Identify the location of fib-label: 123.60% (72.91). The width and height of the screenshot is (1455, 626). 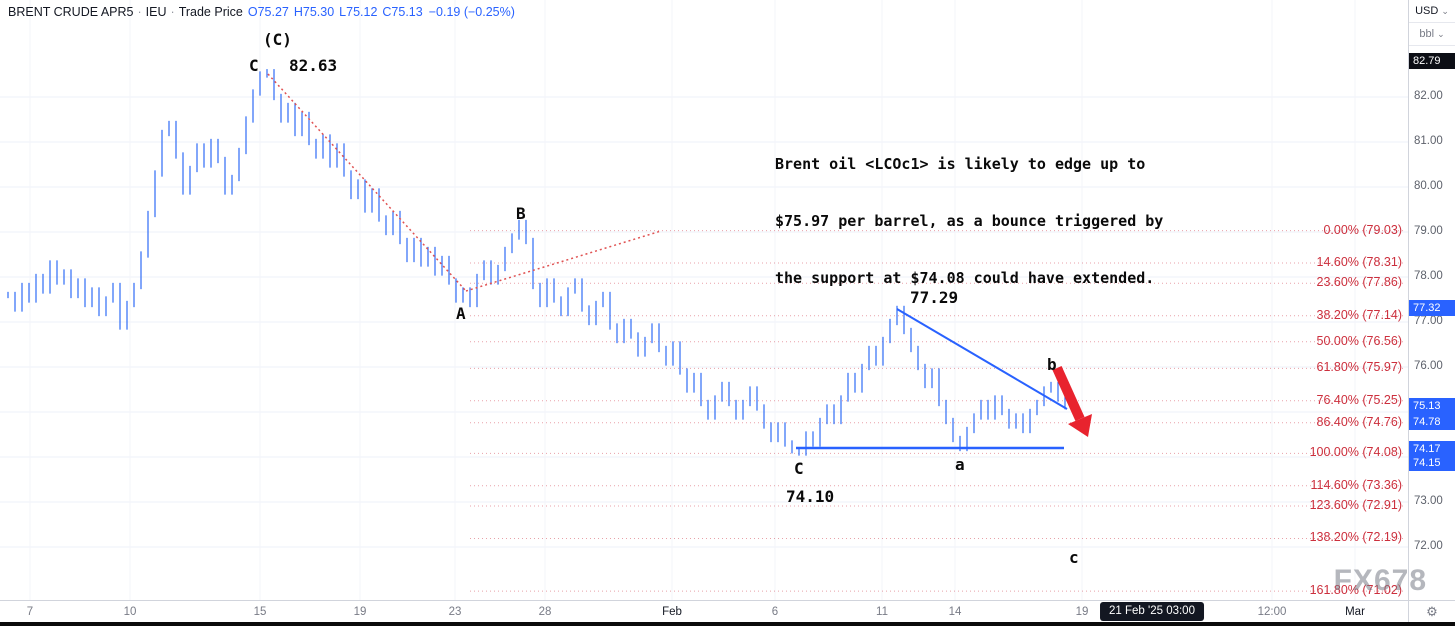
(1355, 505).